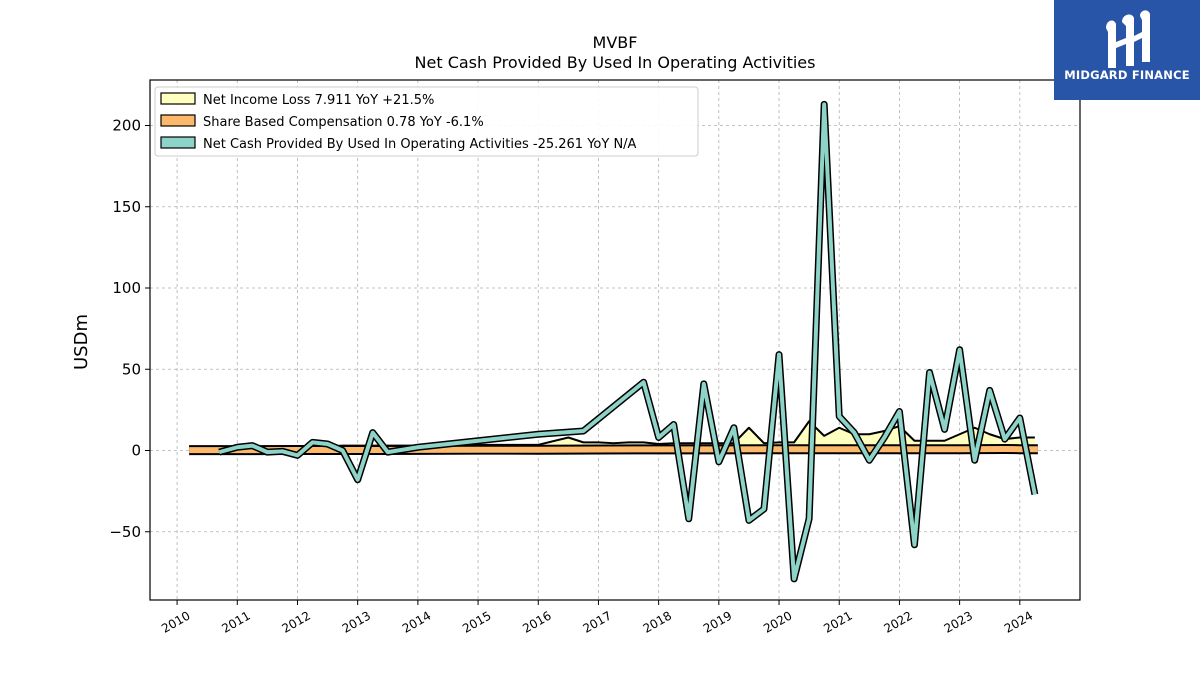 This screenshot has height=675, width=1200. What do you see at coordinates (178, 142) in the screenshot?
I see `legend-swatch-net-cash` at bounding box center [178, 142].